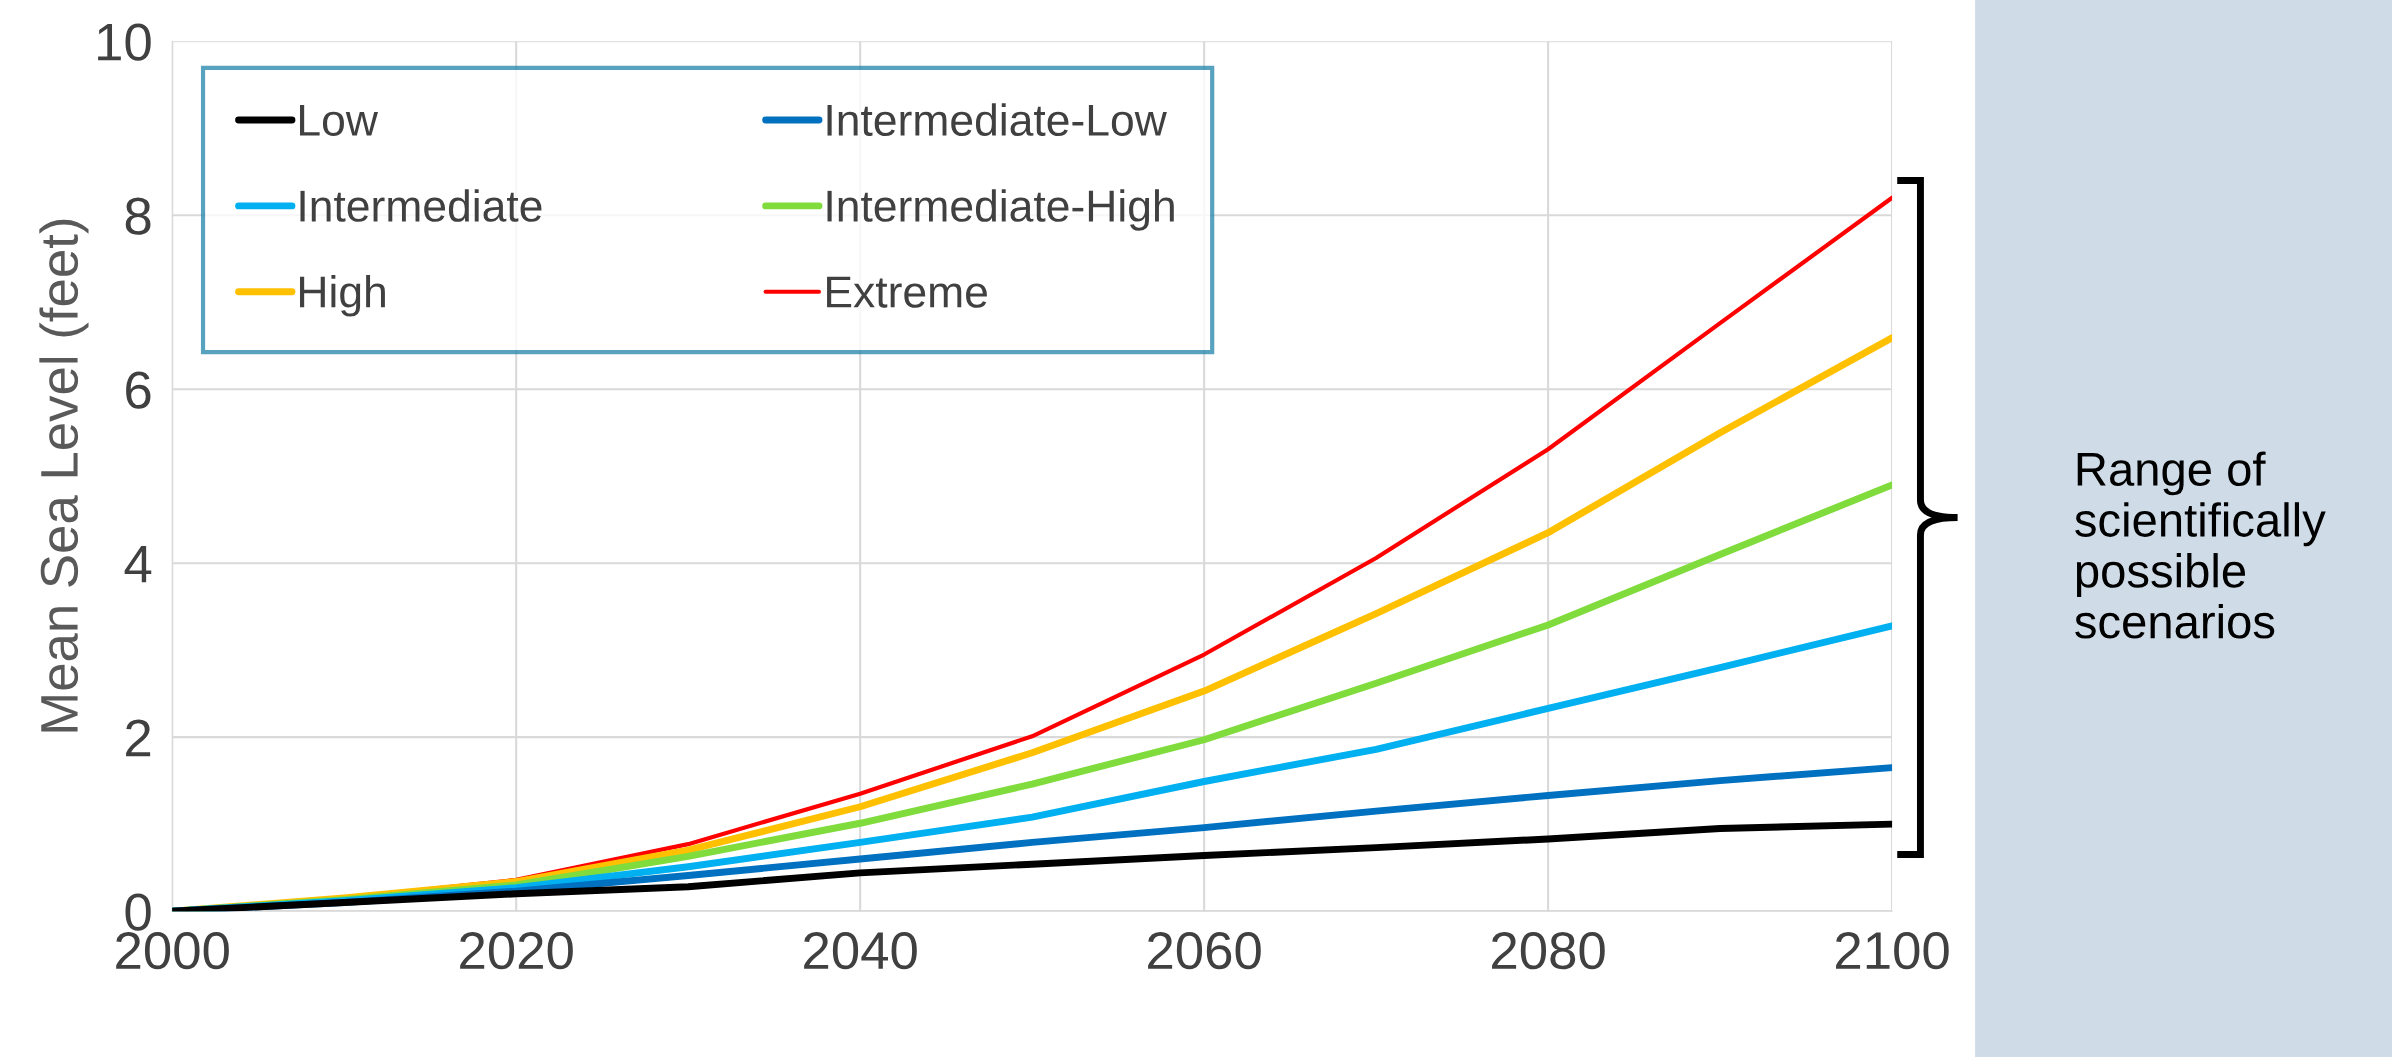 This screenshot has height=1057, width=2392. Describe the element at coordinates (138, 390) in the screenshot. I see `y-tick-label: 6` at that location.